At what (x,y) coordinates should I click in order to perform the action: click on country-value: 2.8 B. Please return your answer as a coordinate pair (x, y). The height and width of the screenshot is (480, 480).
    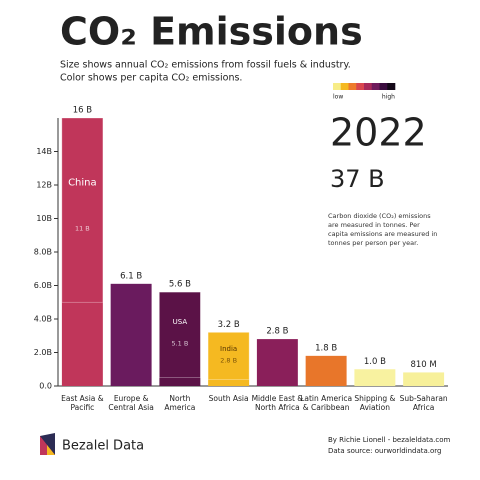
    Looking at the image, I should click on (228, 361).